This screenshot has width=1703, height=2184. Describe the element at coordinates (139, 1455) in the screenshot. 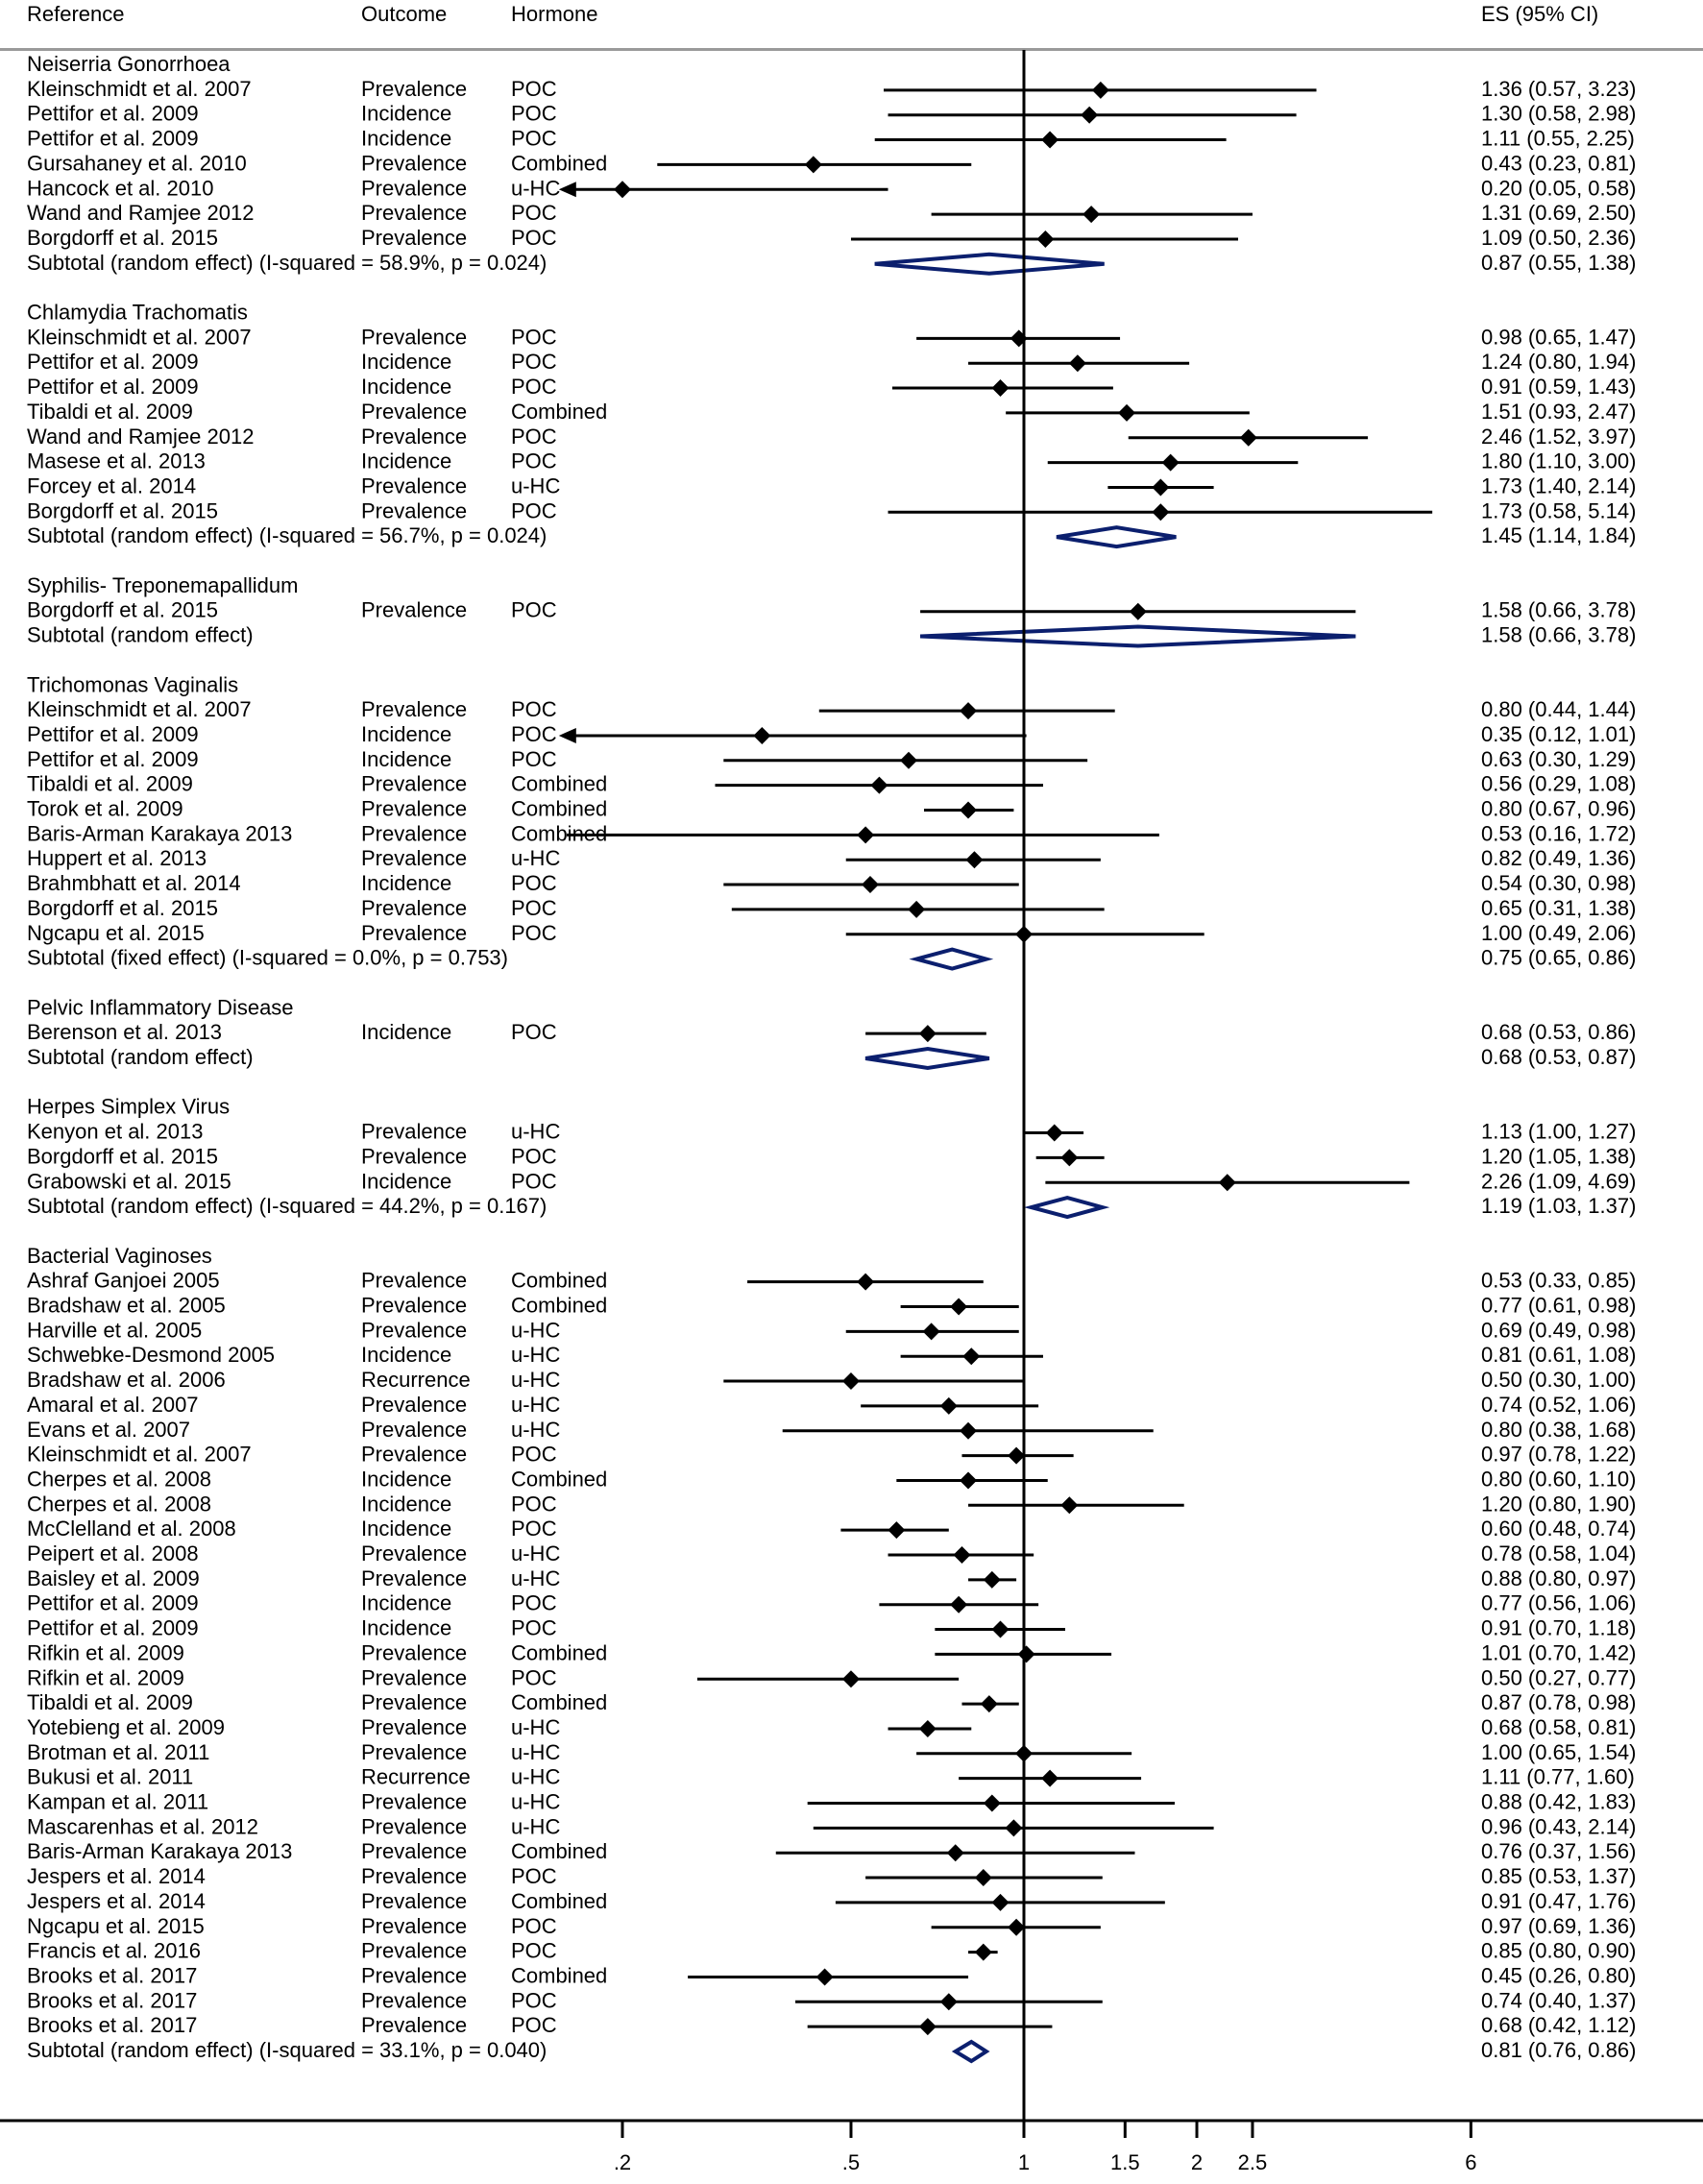

I see `study-reference: Kleinschmidt et al. 2007` at that location.